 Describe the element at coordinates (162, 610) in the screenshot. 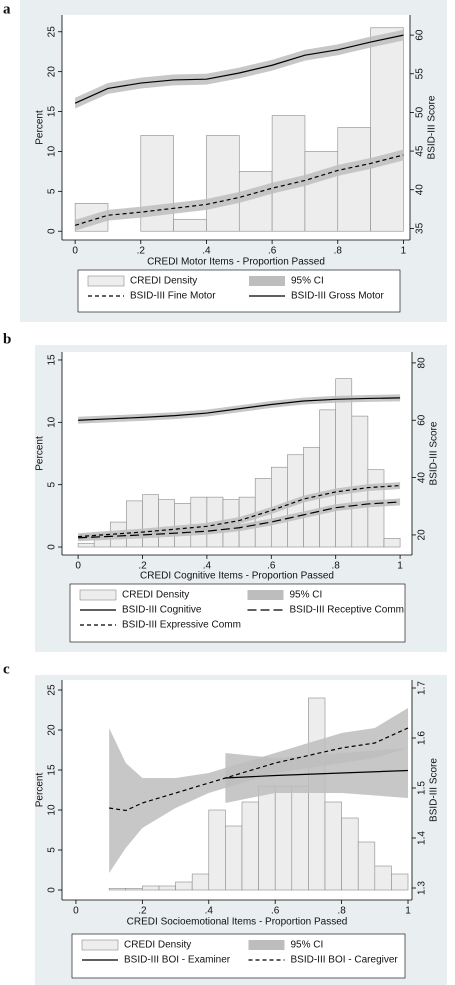

I see `legend-label: BSID-III Cognitive` at that location.